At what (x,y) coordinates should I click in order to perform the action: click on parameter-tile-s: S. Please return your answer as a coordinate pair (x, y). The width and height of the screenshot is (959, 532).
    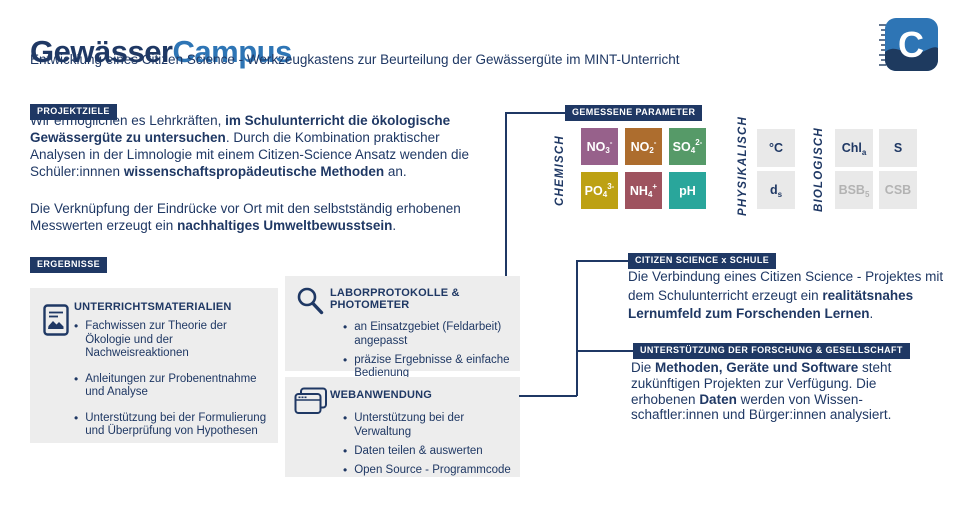
    Looking at the image, I should click on (898, 148).